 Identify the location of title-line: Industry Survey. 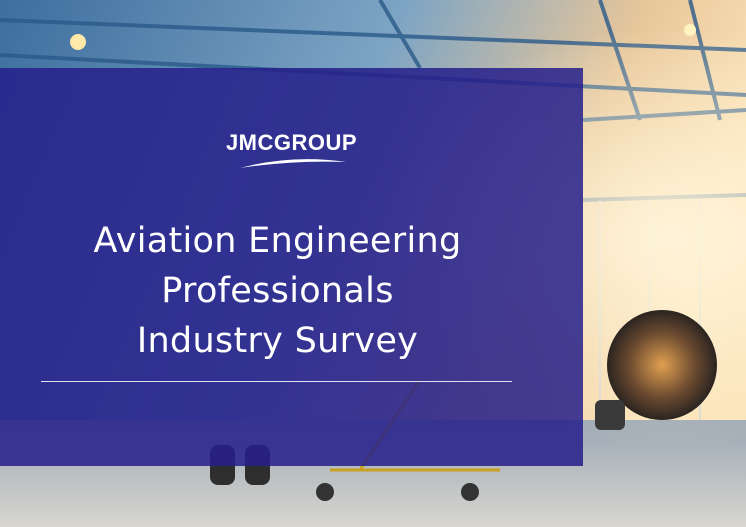
(277, 341).